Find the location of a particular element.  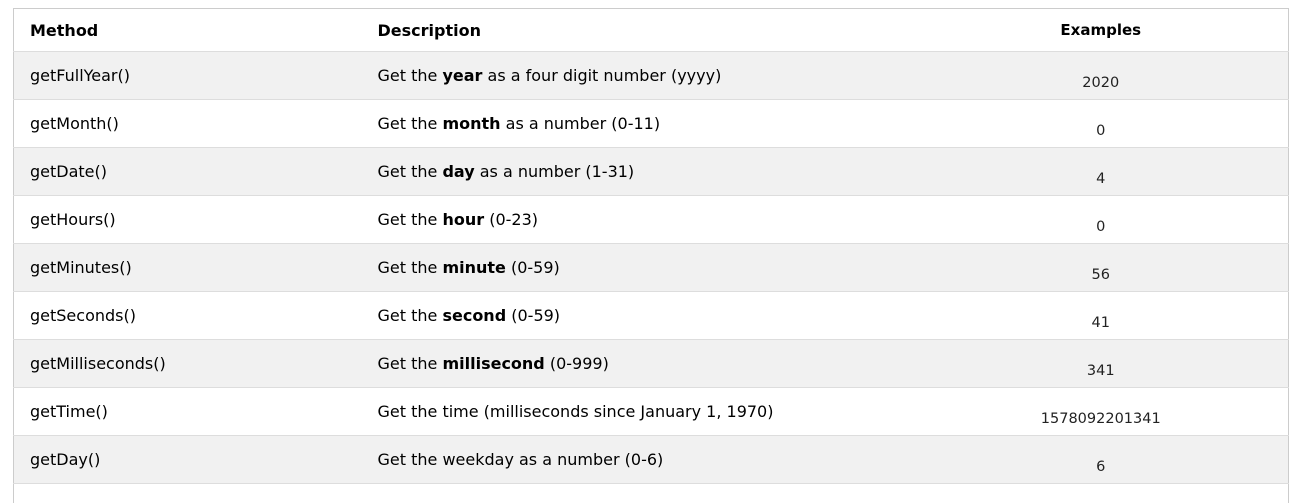

table-row: getSeconds() Get the second (0-59) 41 is located at coordinates (651, 316).